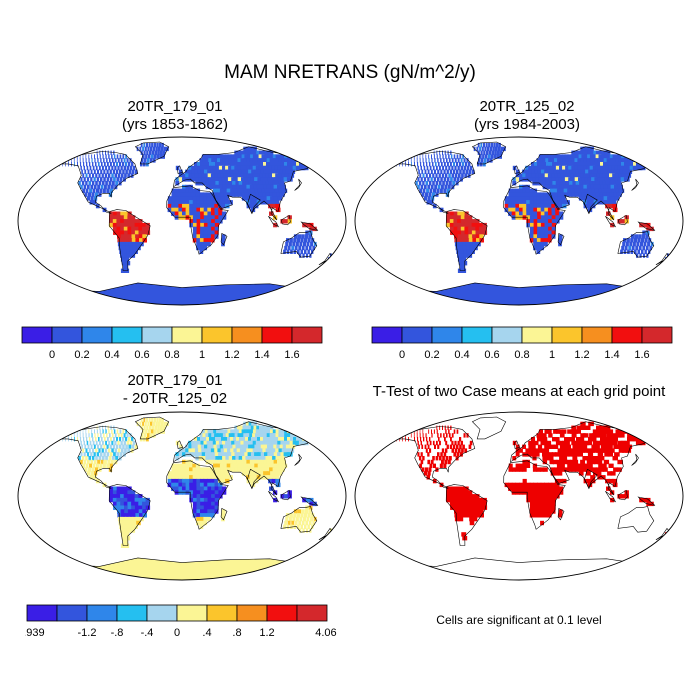 The height and width of the screenshot is (700, 700). I want to click on coastline-greenland, so click(489, 428).